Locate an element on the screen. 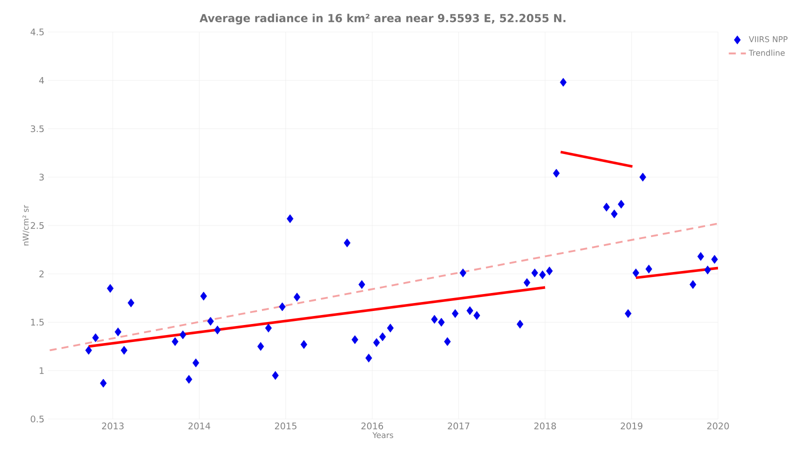  x-tick-label: 2015 is located at coordinates (285, 426).